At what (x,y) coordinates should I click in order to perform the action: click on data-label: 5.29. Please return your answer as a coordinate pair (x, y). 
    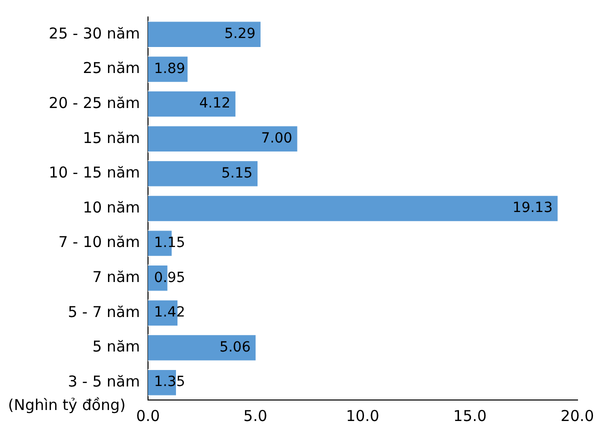
    Looking at the image, I should click on (240, 34).